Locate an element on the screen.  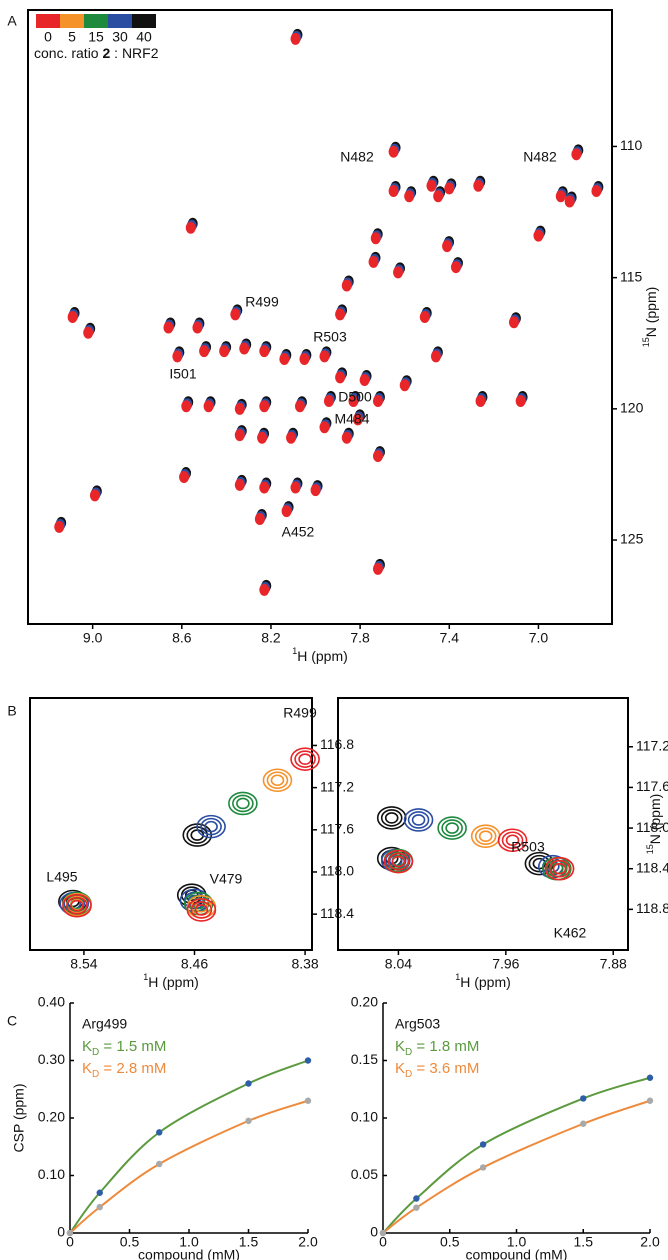
legend-part: K is located at coordinates (87, 1046).